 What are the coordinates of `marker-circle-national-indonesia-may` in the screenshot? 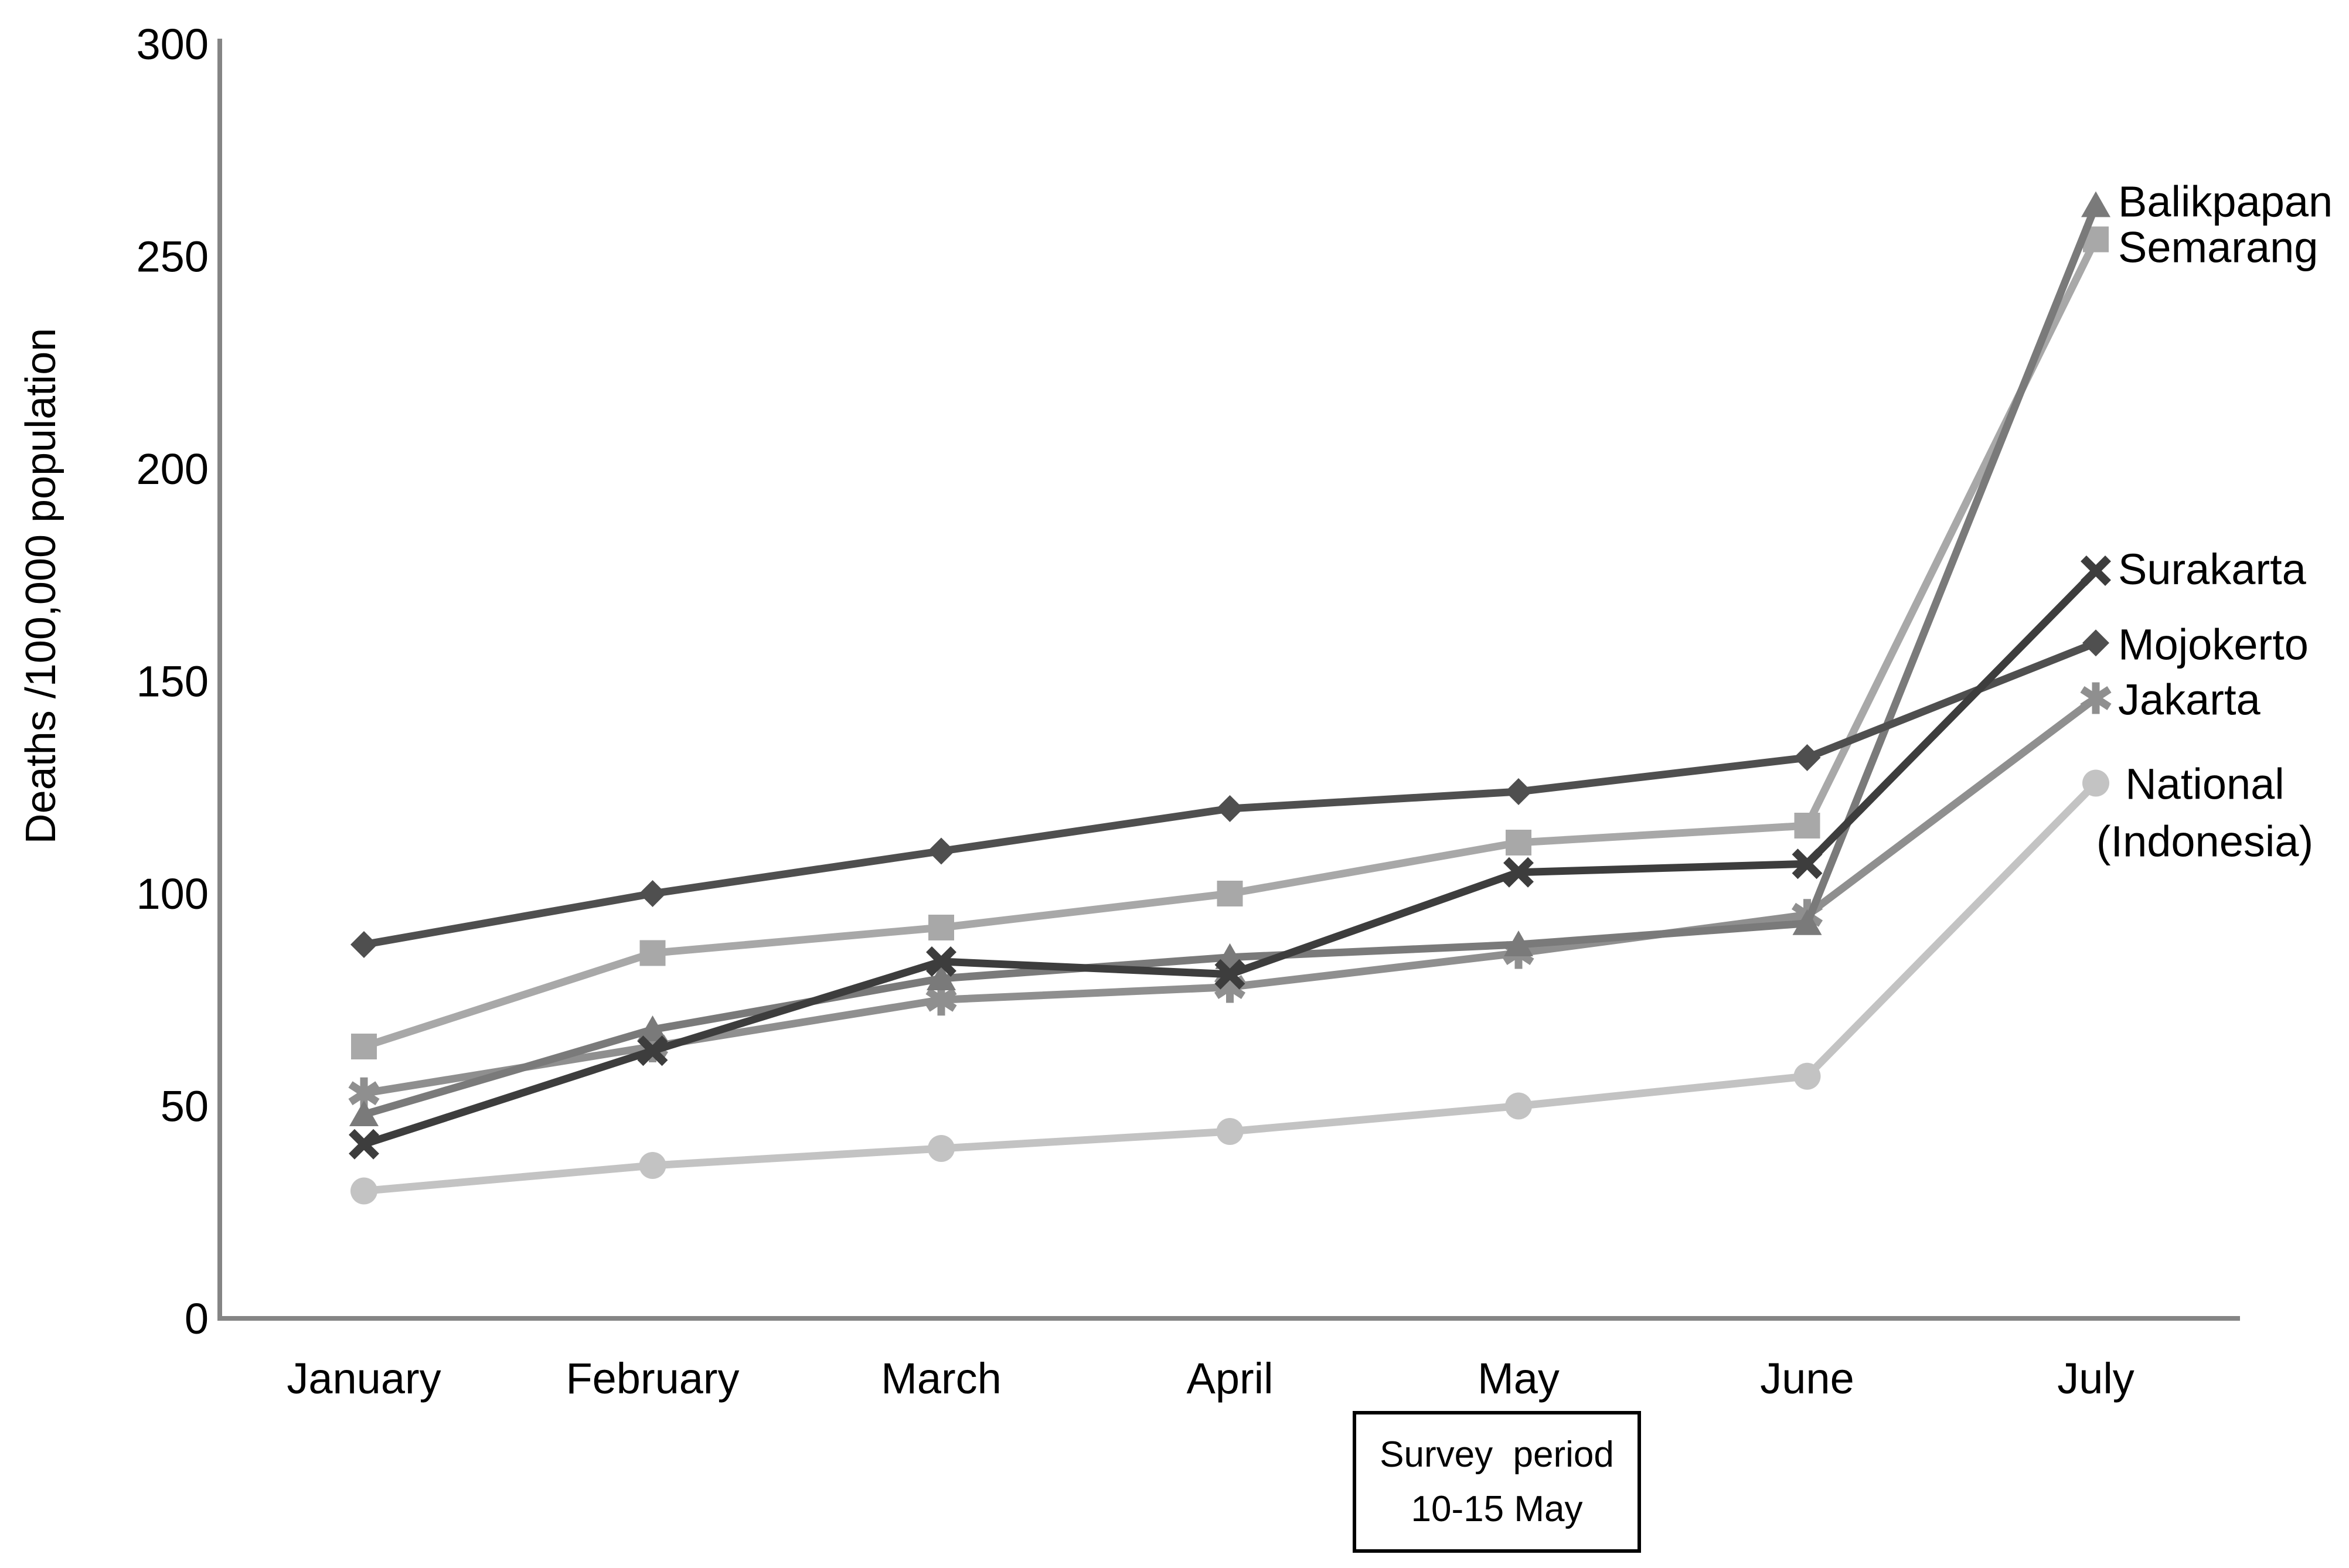 It's located at (1518, 1106).